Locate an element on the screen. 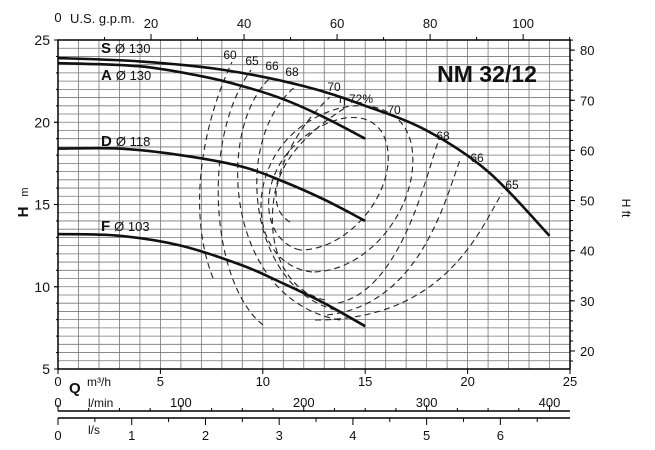  x-lmin-tick-label: 300 is located at coordinates (427, 402).